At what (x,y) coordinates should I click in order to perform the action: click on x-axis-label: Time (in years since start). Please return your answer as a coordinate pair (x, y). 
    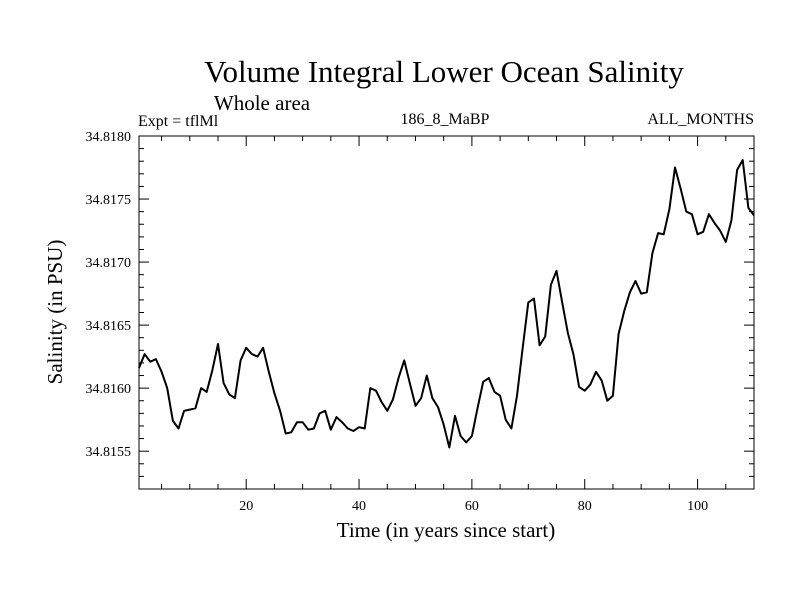
    Looking at the image, I should click on (446, 530).